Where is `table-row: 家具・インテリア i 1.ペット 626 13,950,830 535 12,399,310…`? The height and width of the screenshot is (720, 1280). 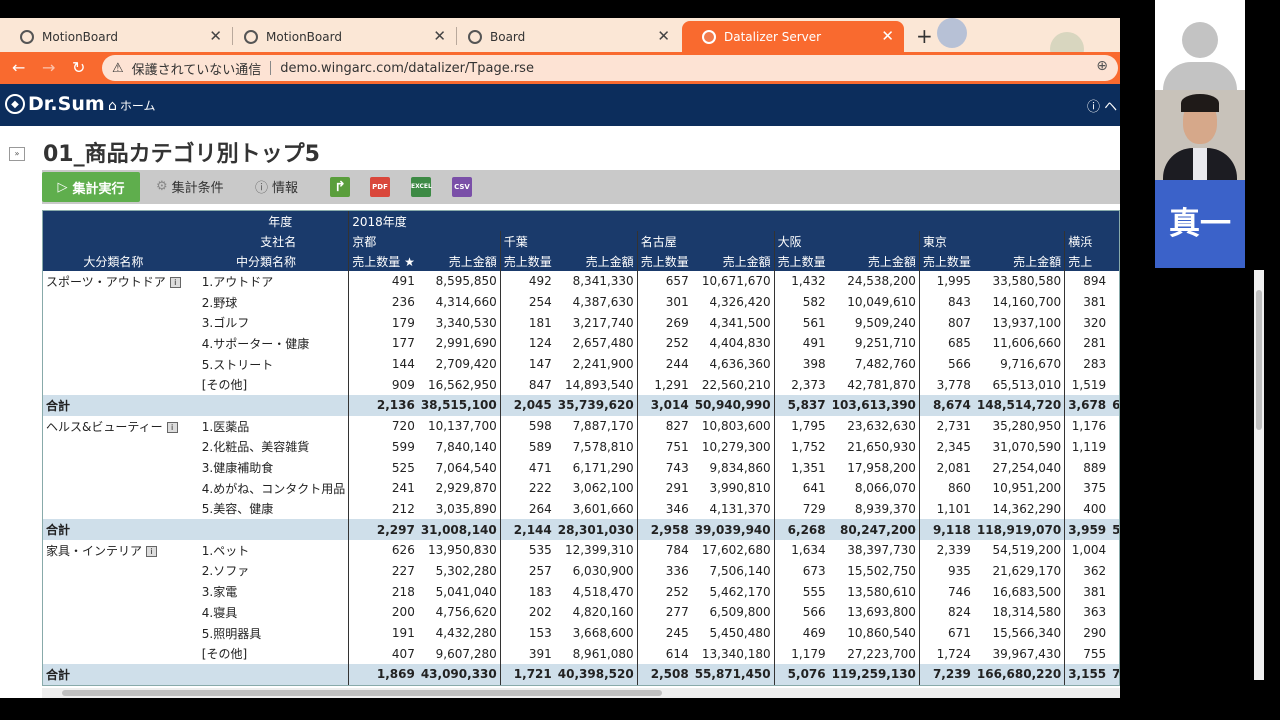 table-row: 家具・インテリア i 1.ペット 626 13,950,830 535 12,399,310… is located at coordinates (581, 550).